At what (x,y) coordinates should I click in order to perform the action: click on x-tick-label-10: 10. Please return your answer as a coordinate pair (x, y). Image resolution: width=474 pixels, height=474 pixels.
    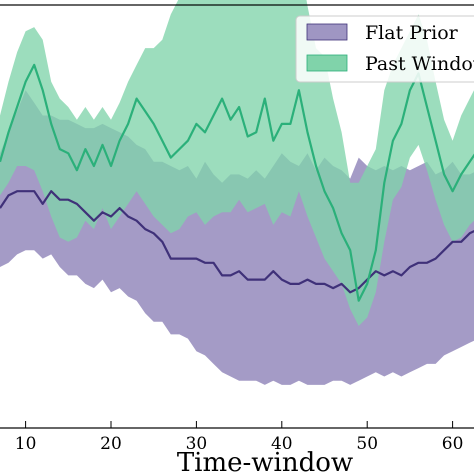
    Looking at the image, I should click on (26, 444).